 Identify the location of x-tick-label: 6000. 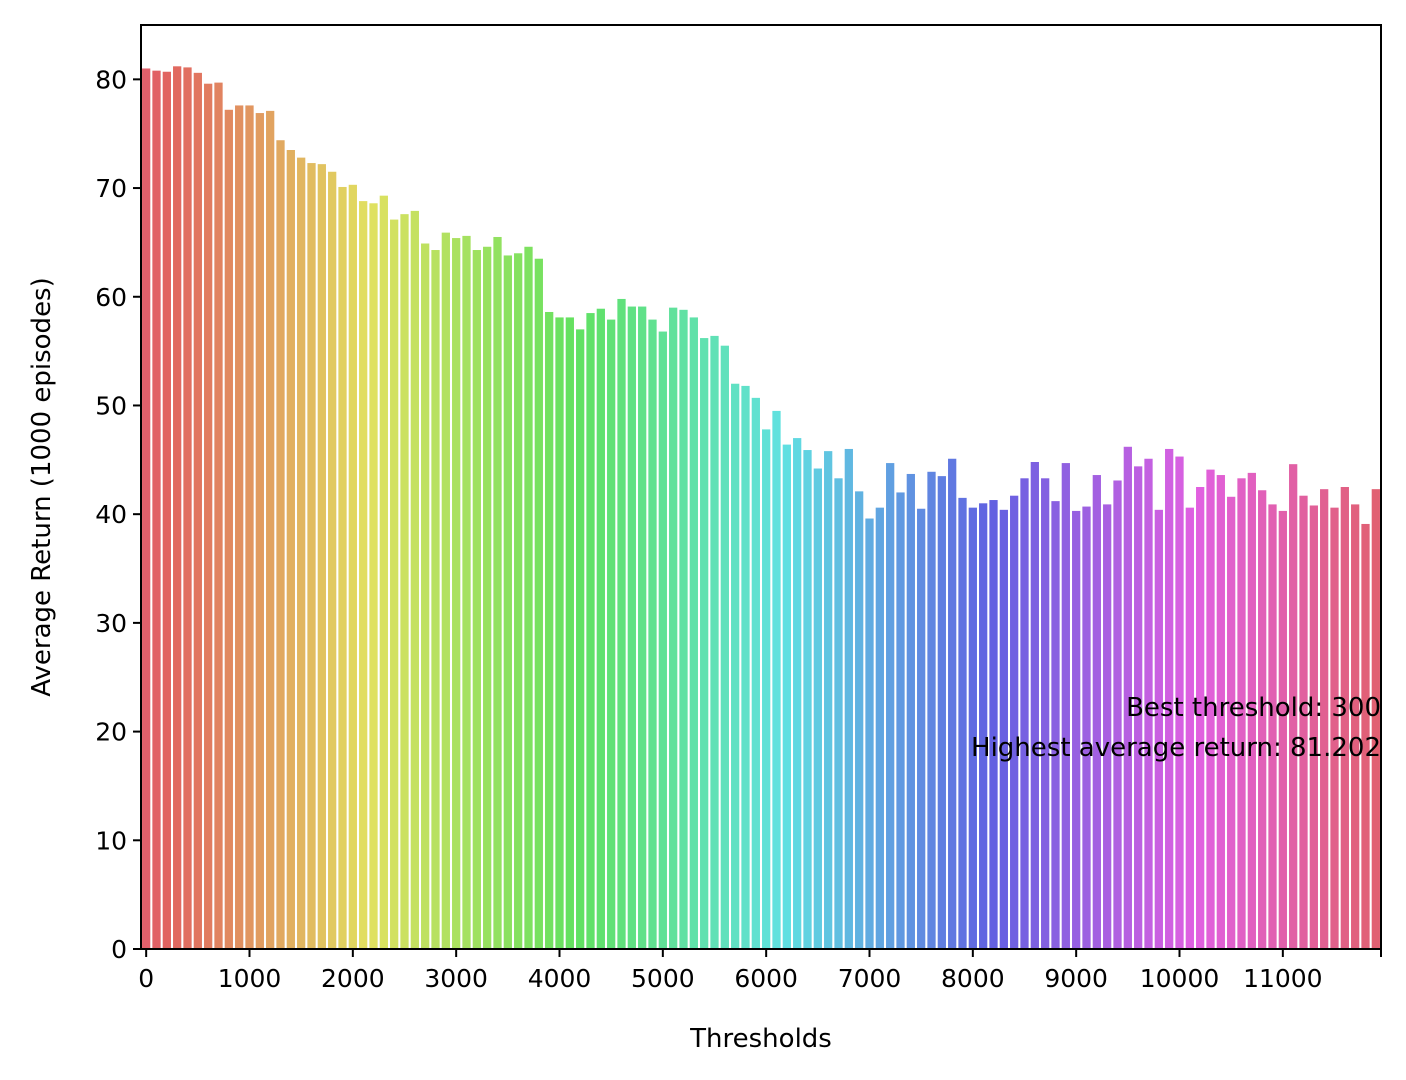
(766, 978).